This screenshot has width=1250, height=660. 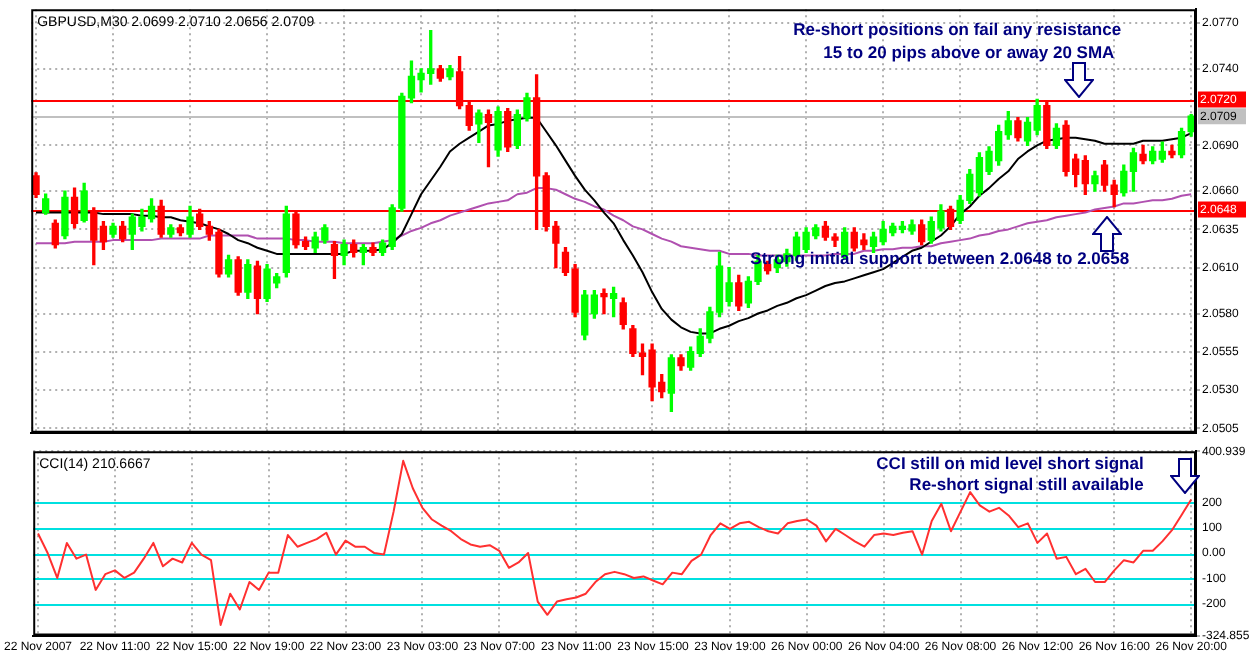 I want to click on annotation: 15 to 20 pips above or away 20 SMA, so click(x=969, y=52).